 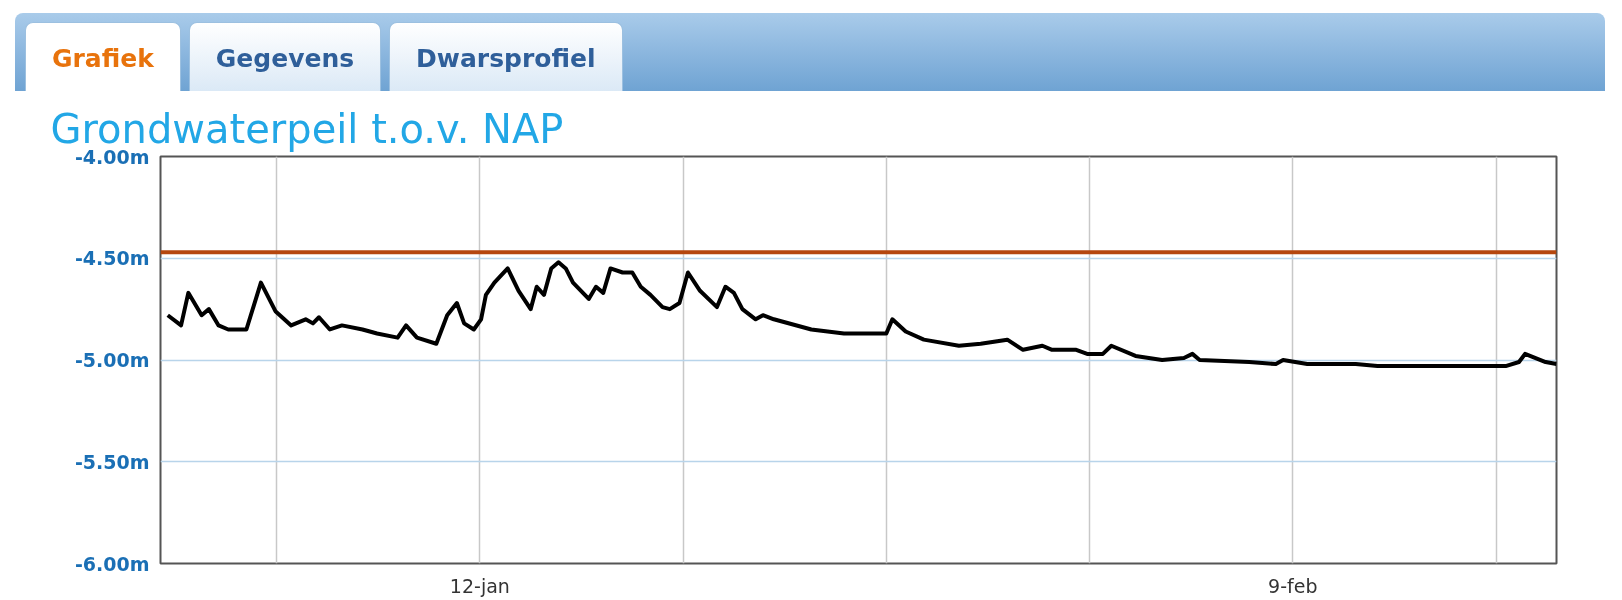 What do you see at coordinates (112, 258) in the screenshot?
I see `y-tick-label: -4.50m` at bounding box center [112, 258].